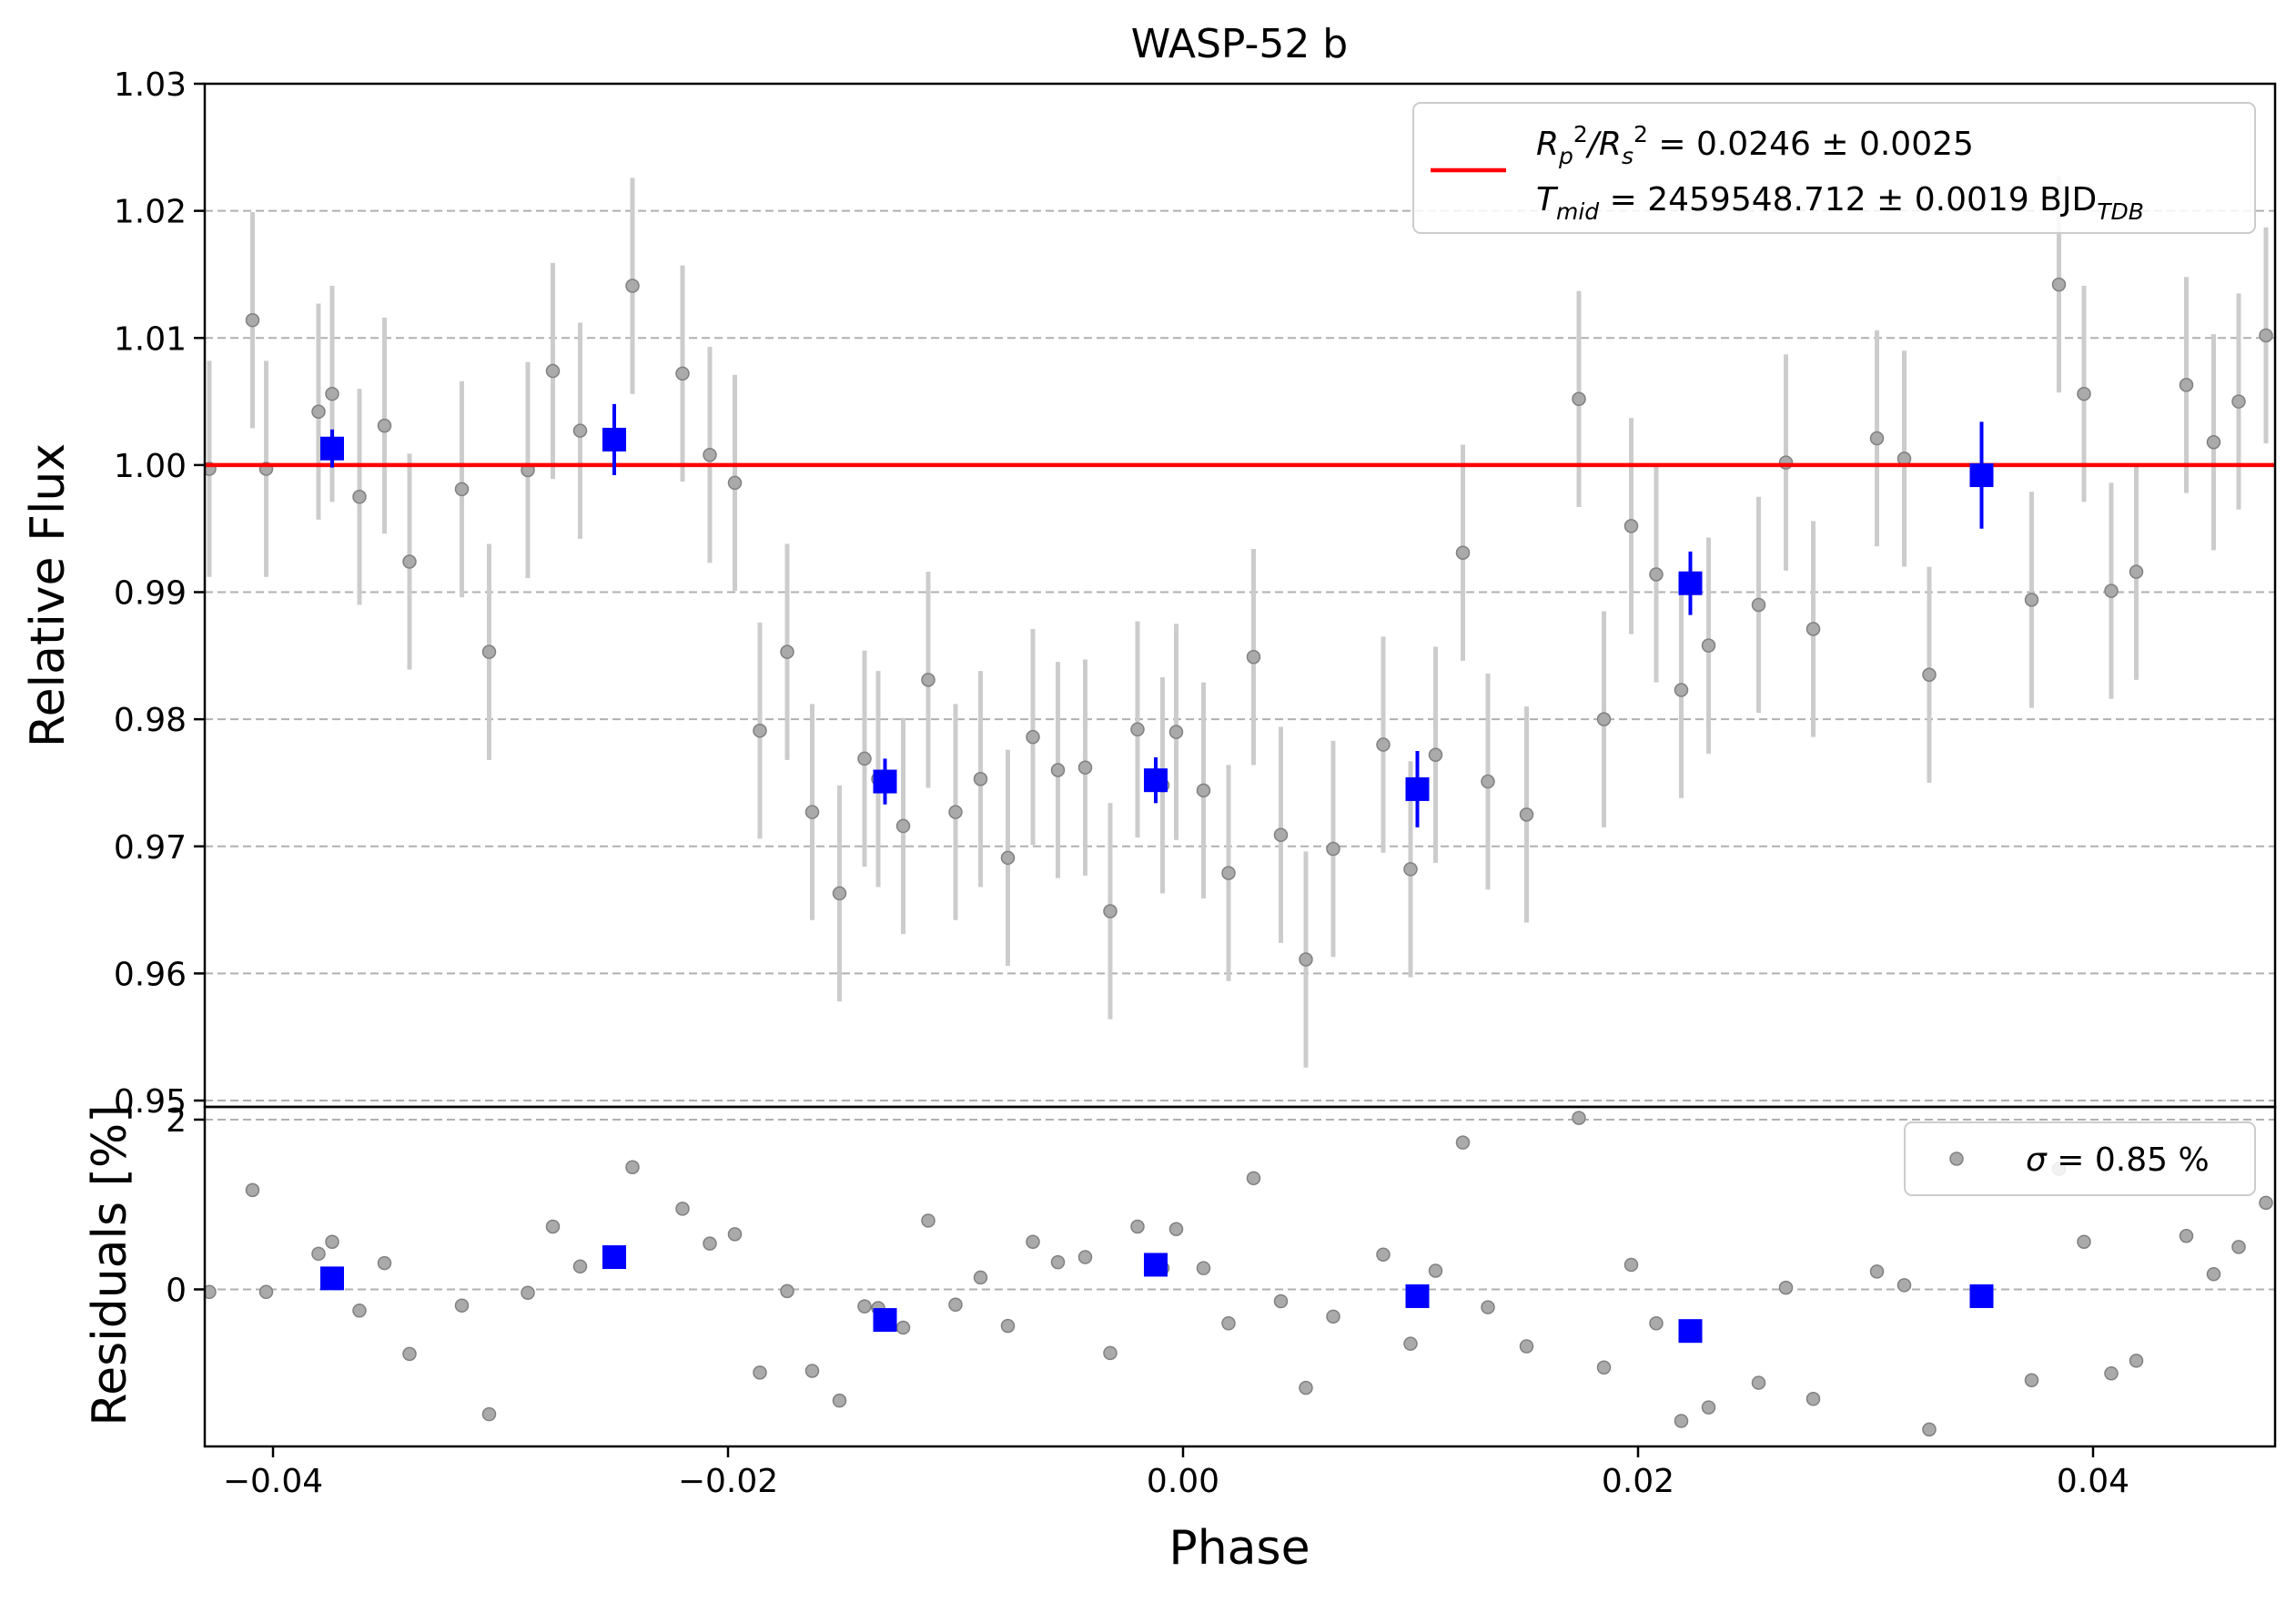 The image size is (2296, 1603). Describe the element at coordinates (1755, 145) in the screenshot. I see `legend-radius-ratio: Rp2/Rs2 = 0.0246 ± 0.0025` at that location.